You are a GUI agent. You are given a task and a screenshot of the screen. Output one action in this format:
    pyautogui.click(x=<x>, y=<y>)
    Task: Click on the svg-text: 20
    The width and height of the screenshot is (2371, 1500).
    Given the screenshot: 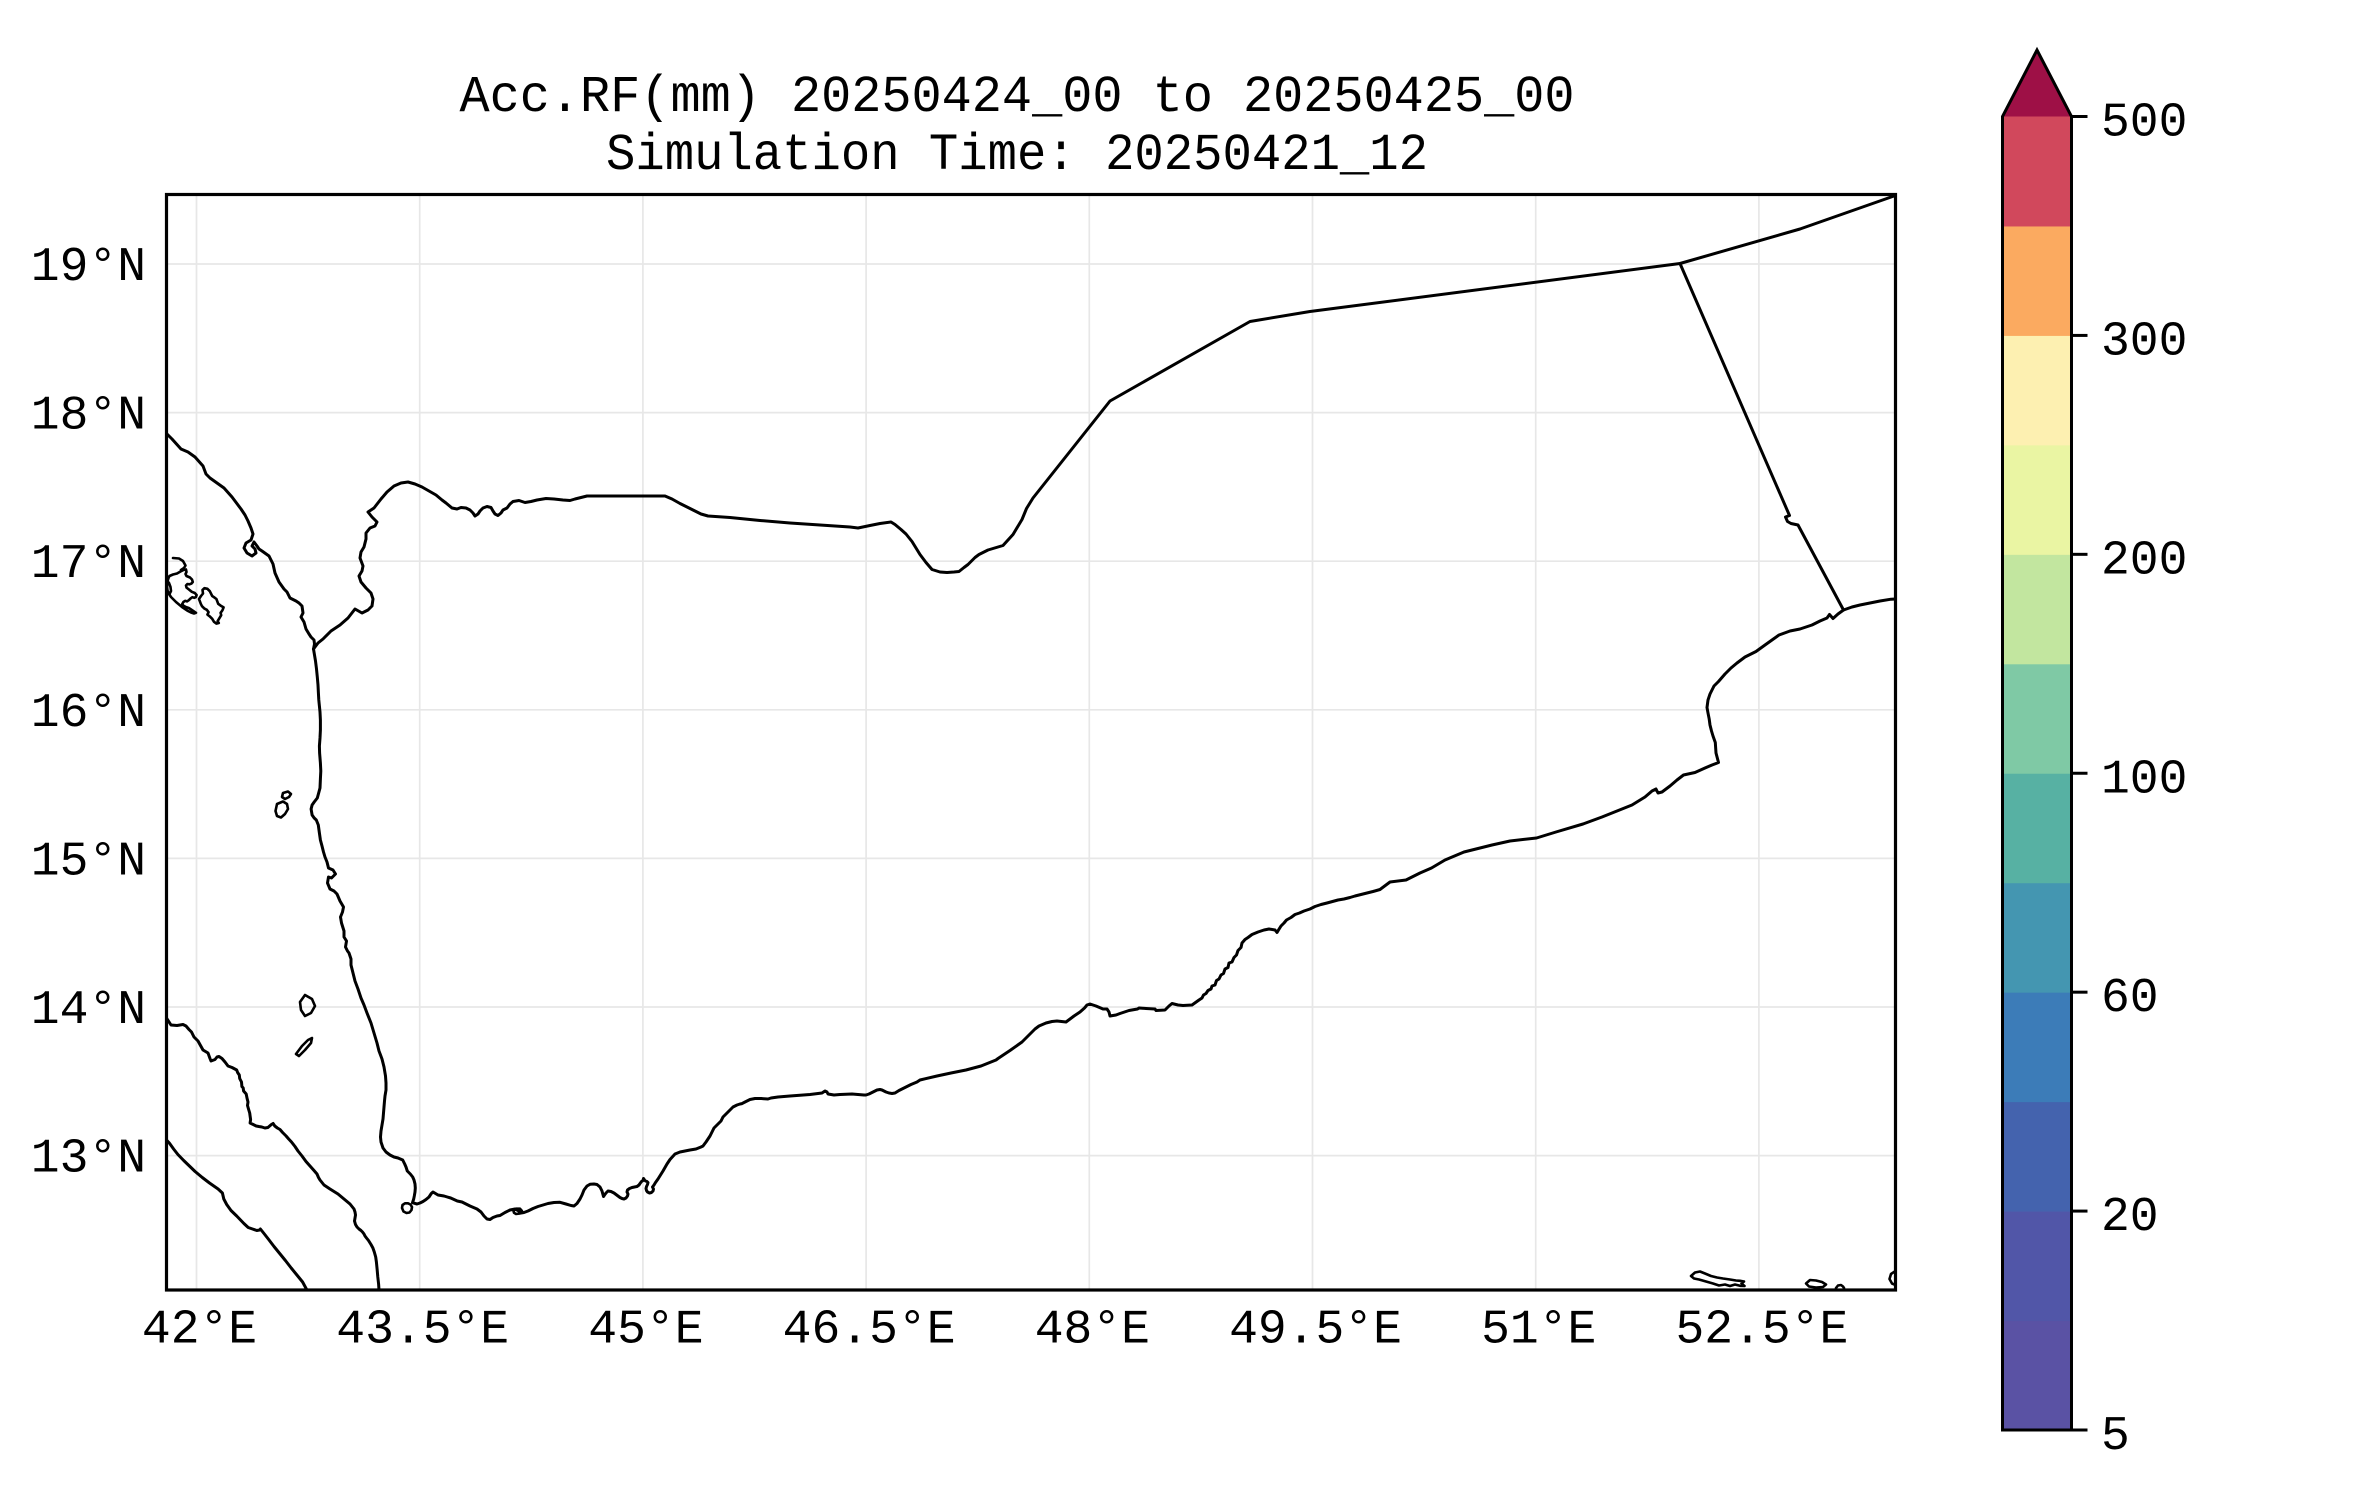 What is the action you would take?
    pyautogui.click(x=2130, y=1218)
    